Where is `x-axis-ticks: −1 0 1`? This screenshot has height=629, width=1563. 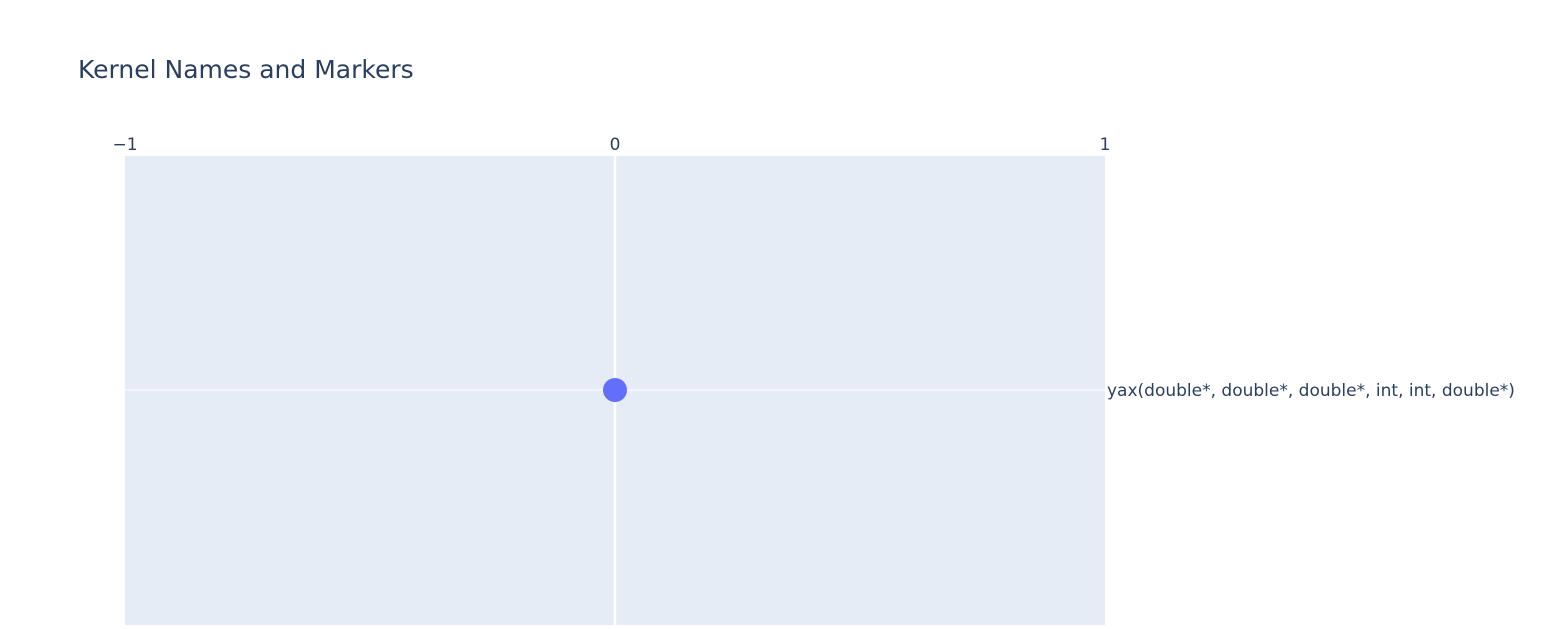 x-axis-ticks: −1 0 1 is located at coordinates (611, 145).